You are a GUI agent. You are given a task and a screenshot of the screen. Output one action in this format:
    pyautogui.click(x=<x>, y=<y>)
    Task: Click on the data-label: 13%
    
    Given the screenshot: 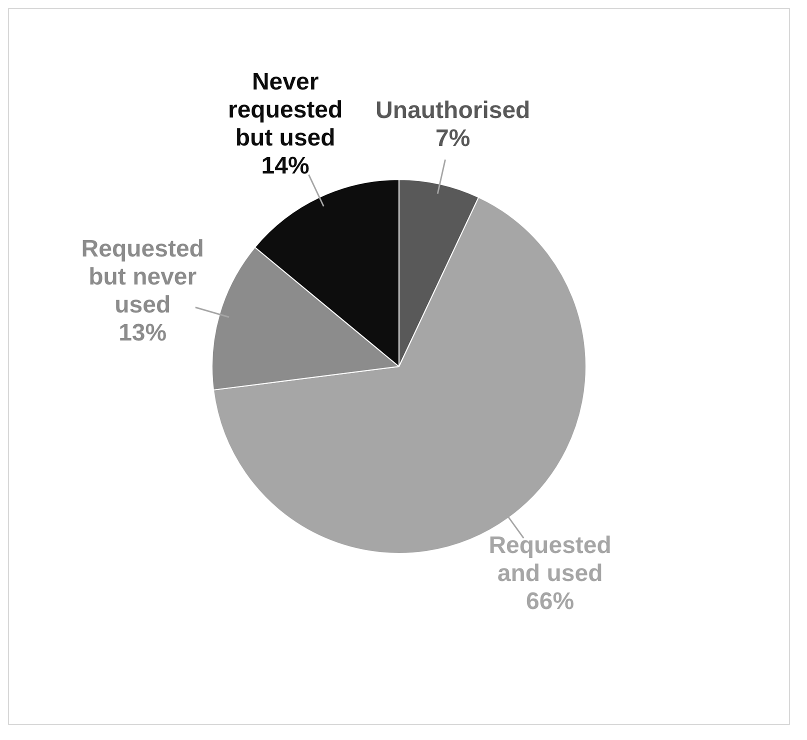 What is the action you would take?
    pyautogui.click(x=142, y=333)
    